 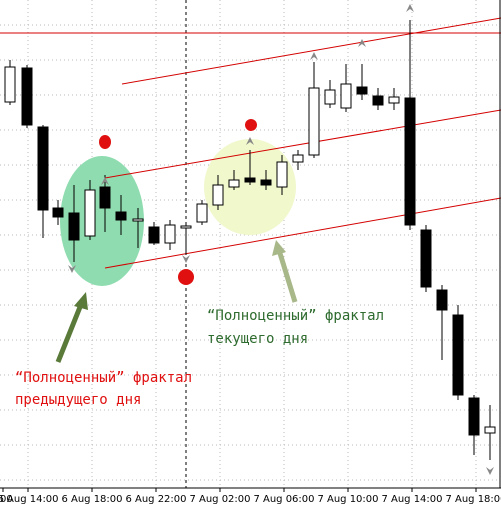 I want to click on channel-upper, so click(x=311, y=51).